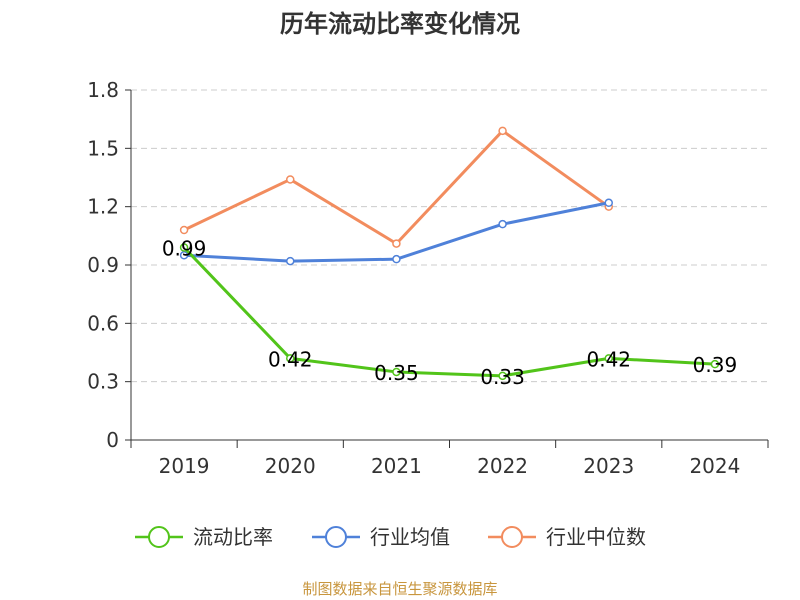 Image resolution: width=800 pixels, height=600 pixels. Describe the element at coordinates (103, 265) in the screenshot. I see `y-tick-label: 0.9` at that location.